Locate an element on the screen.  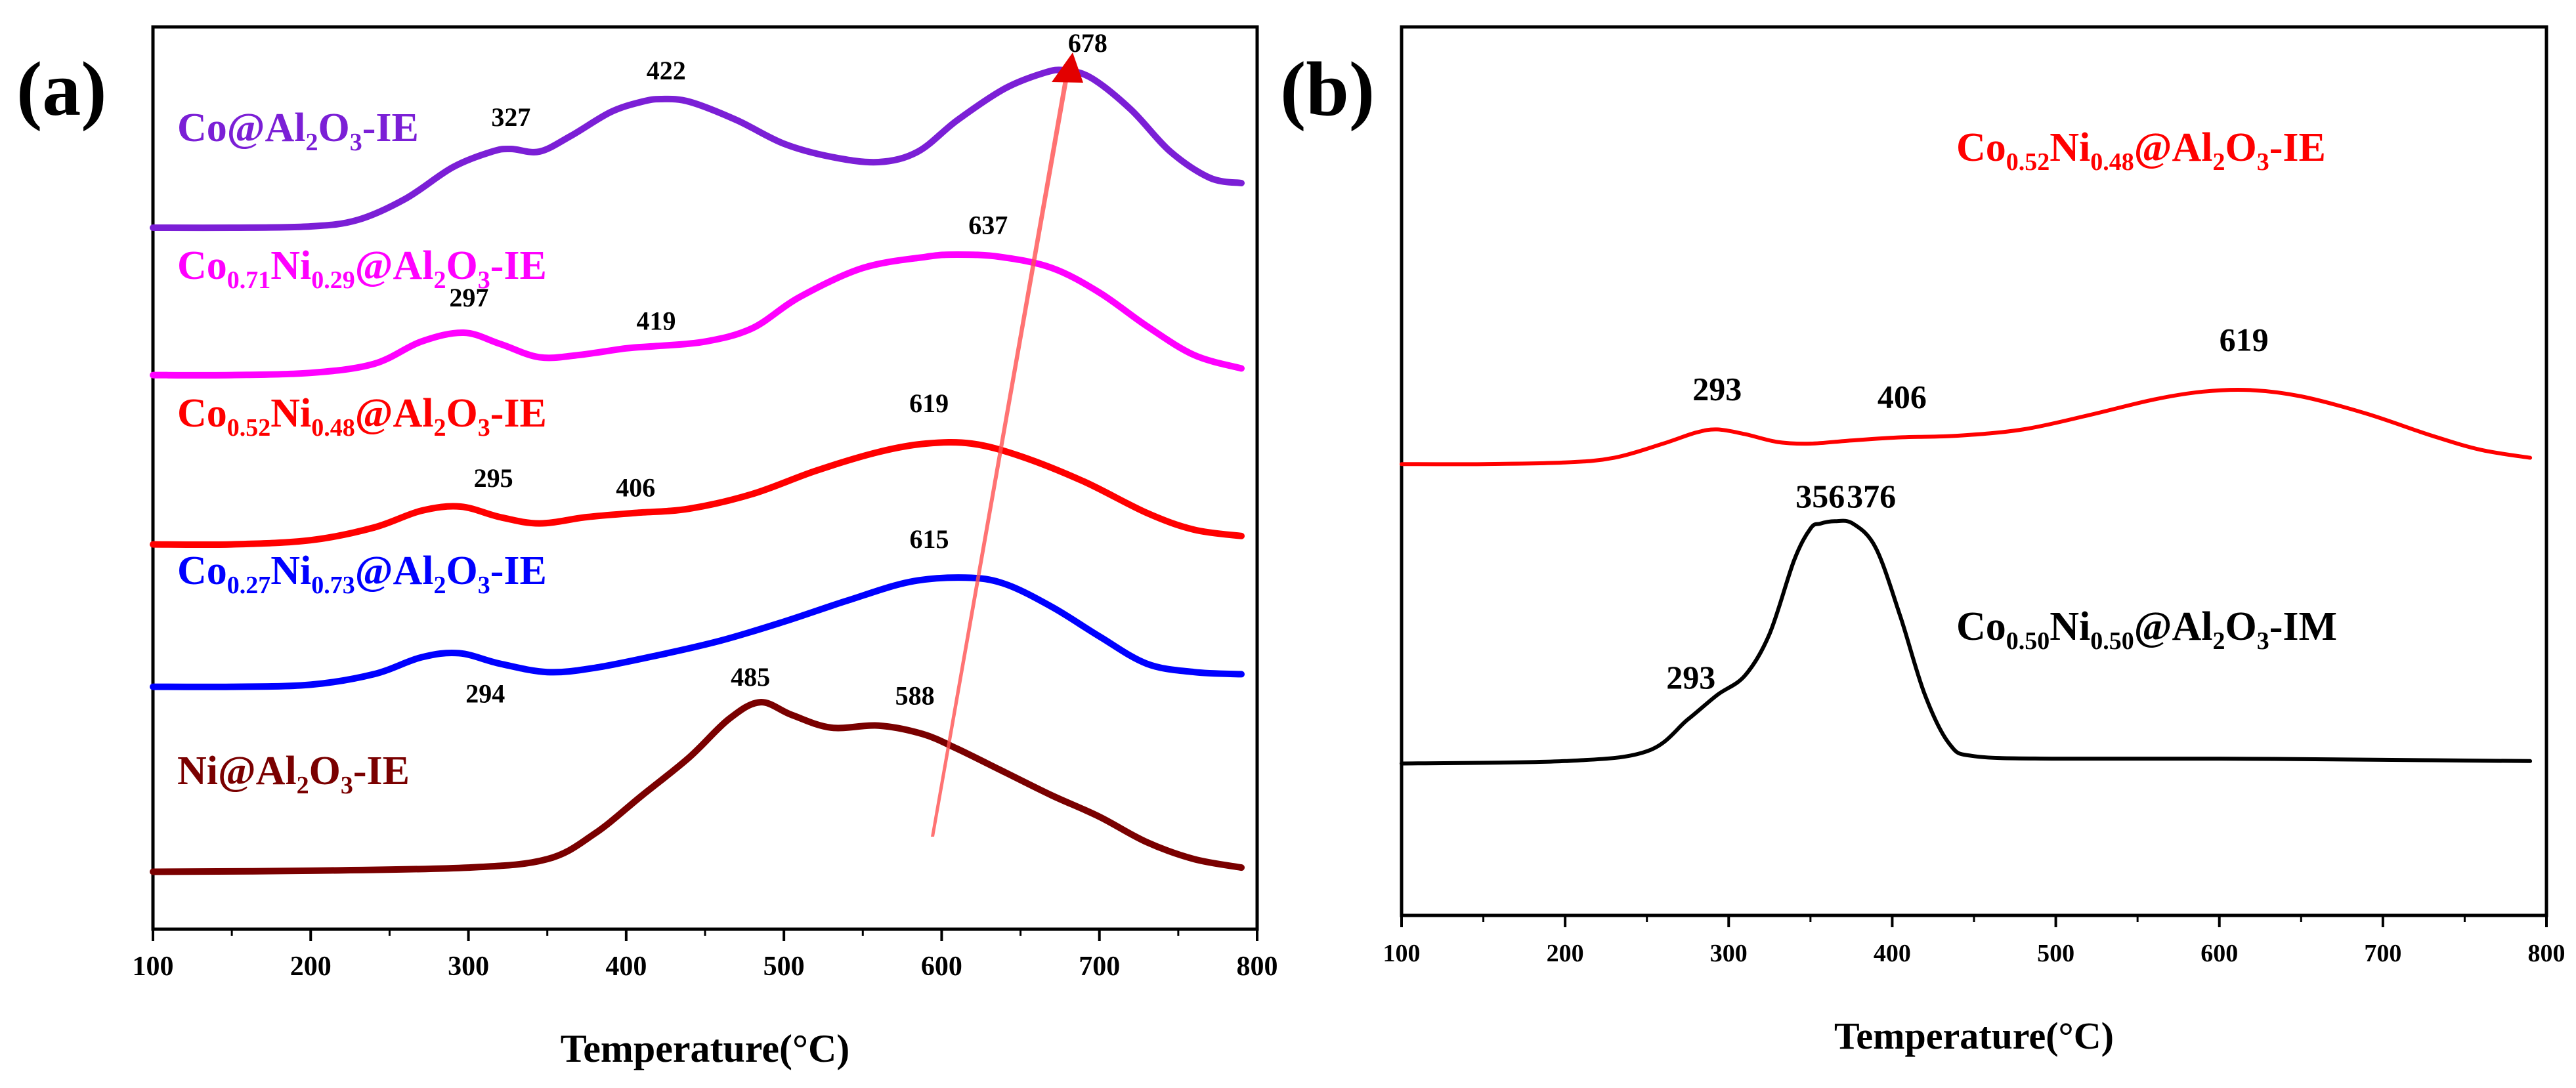
series-label: Ni@Al2O3-IE is located at coordinates (293, 774).